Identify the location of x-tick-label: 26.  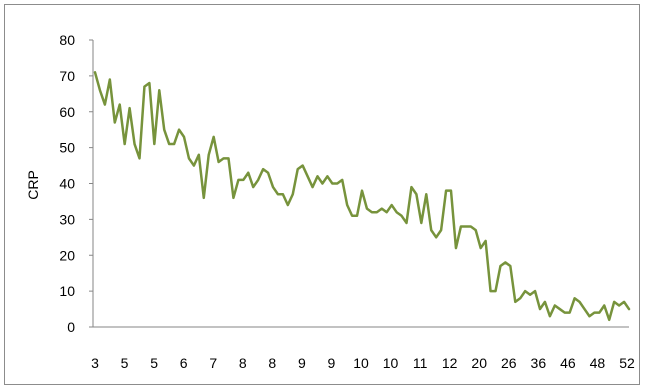
(509, 363).